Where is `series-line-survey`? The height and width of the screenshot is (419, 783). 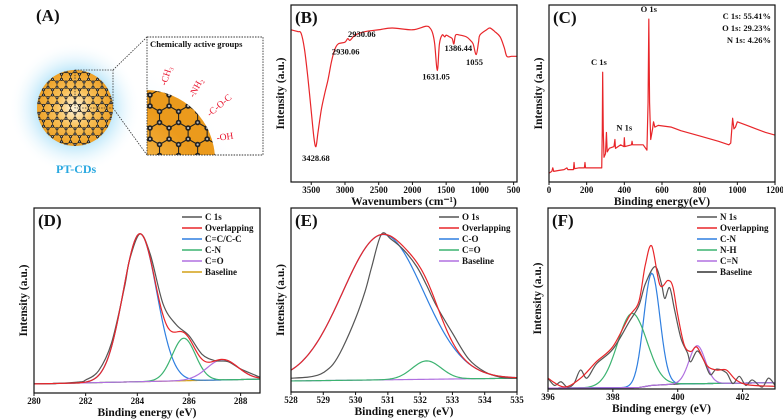
series-line-survey is located at coordinates (662, 96).